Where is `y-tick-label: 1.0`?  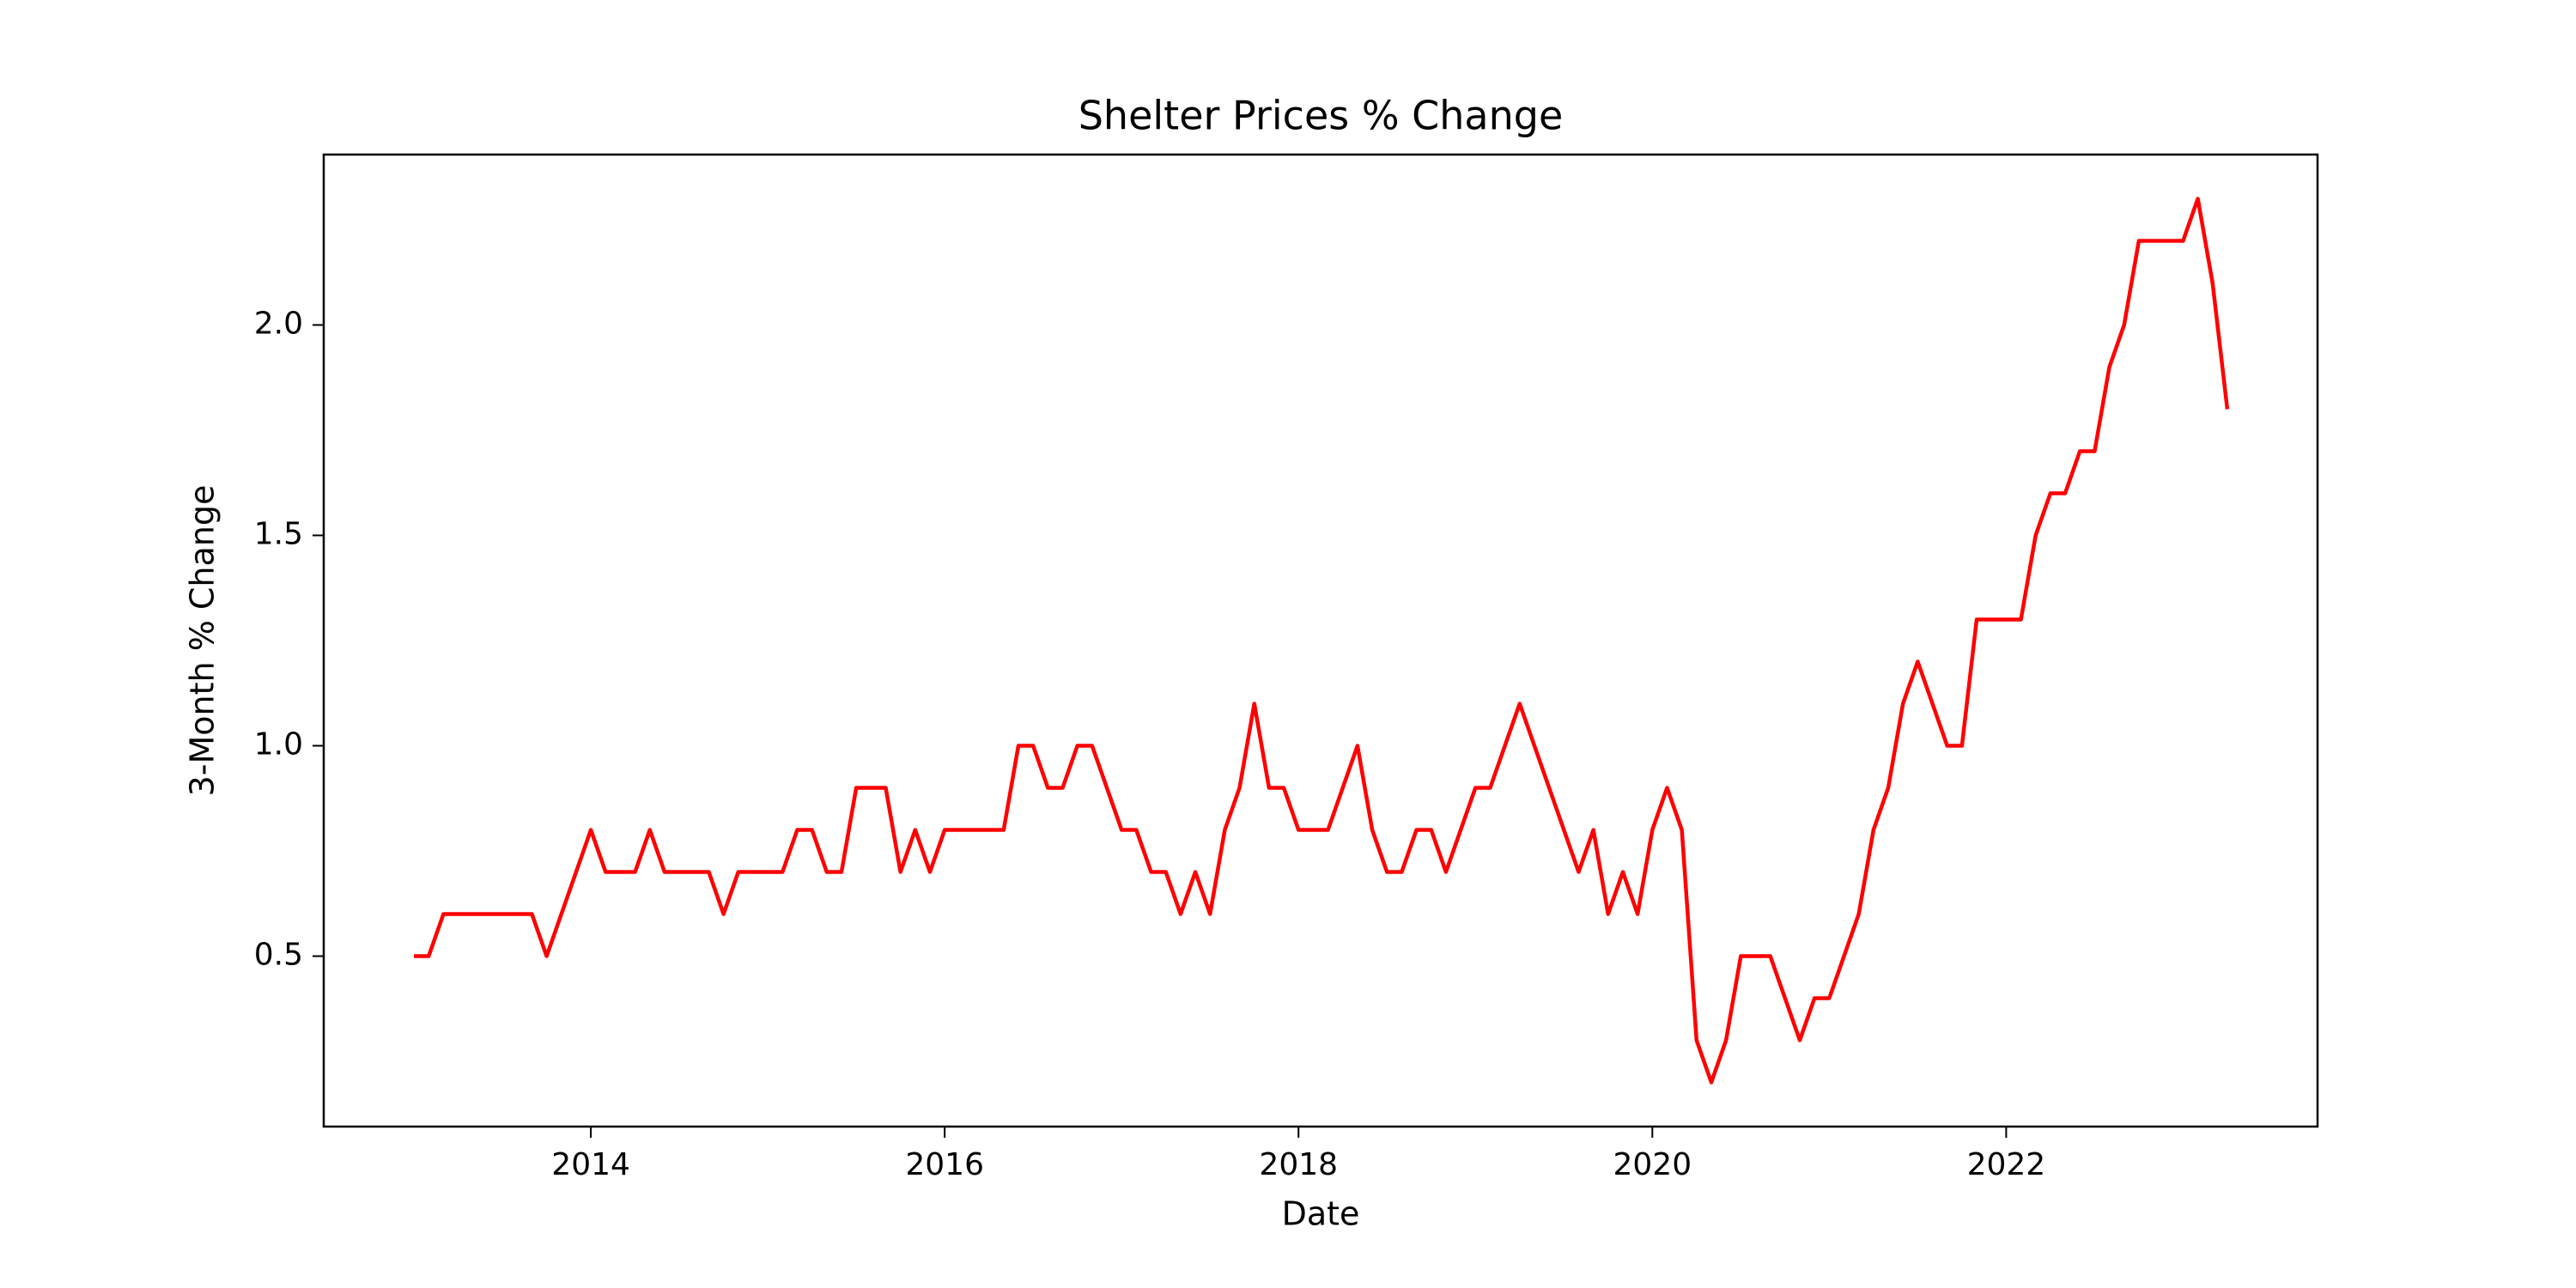 y-tick-label: 1.0 is located at coordinates (279, 744).